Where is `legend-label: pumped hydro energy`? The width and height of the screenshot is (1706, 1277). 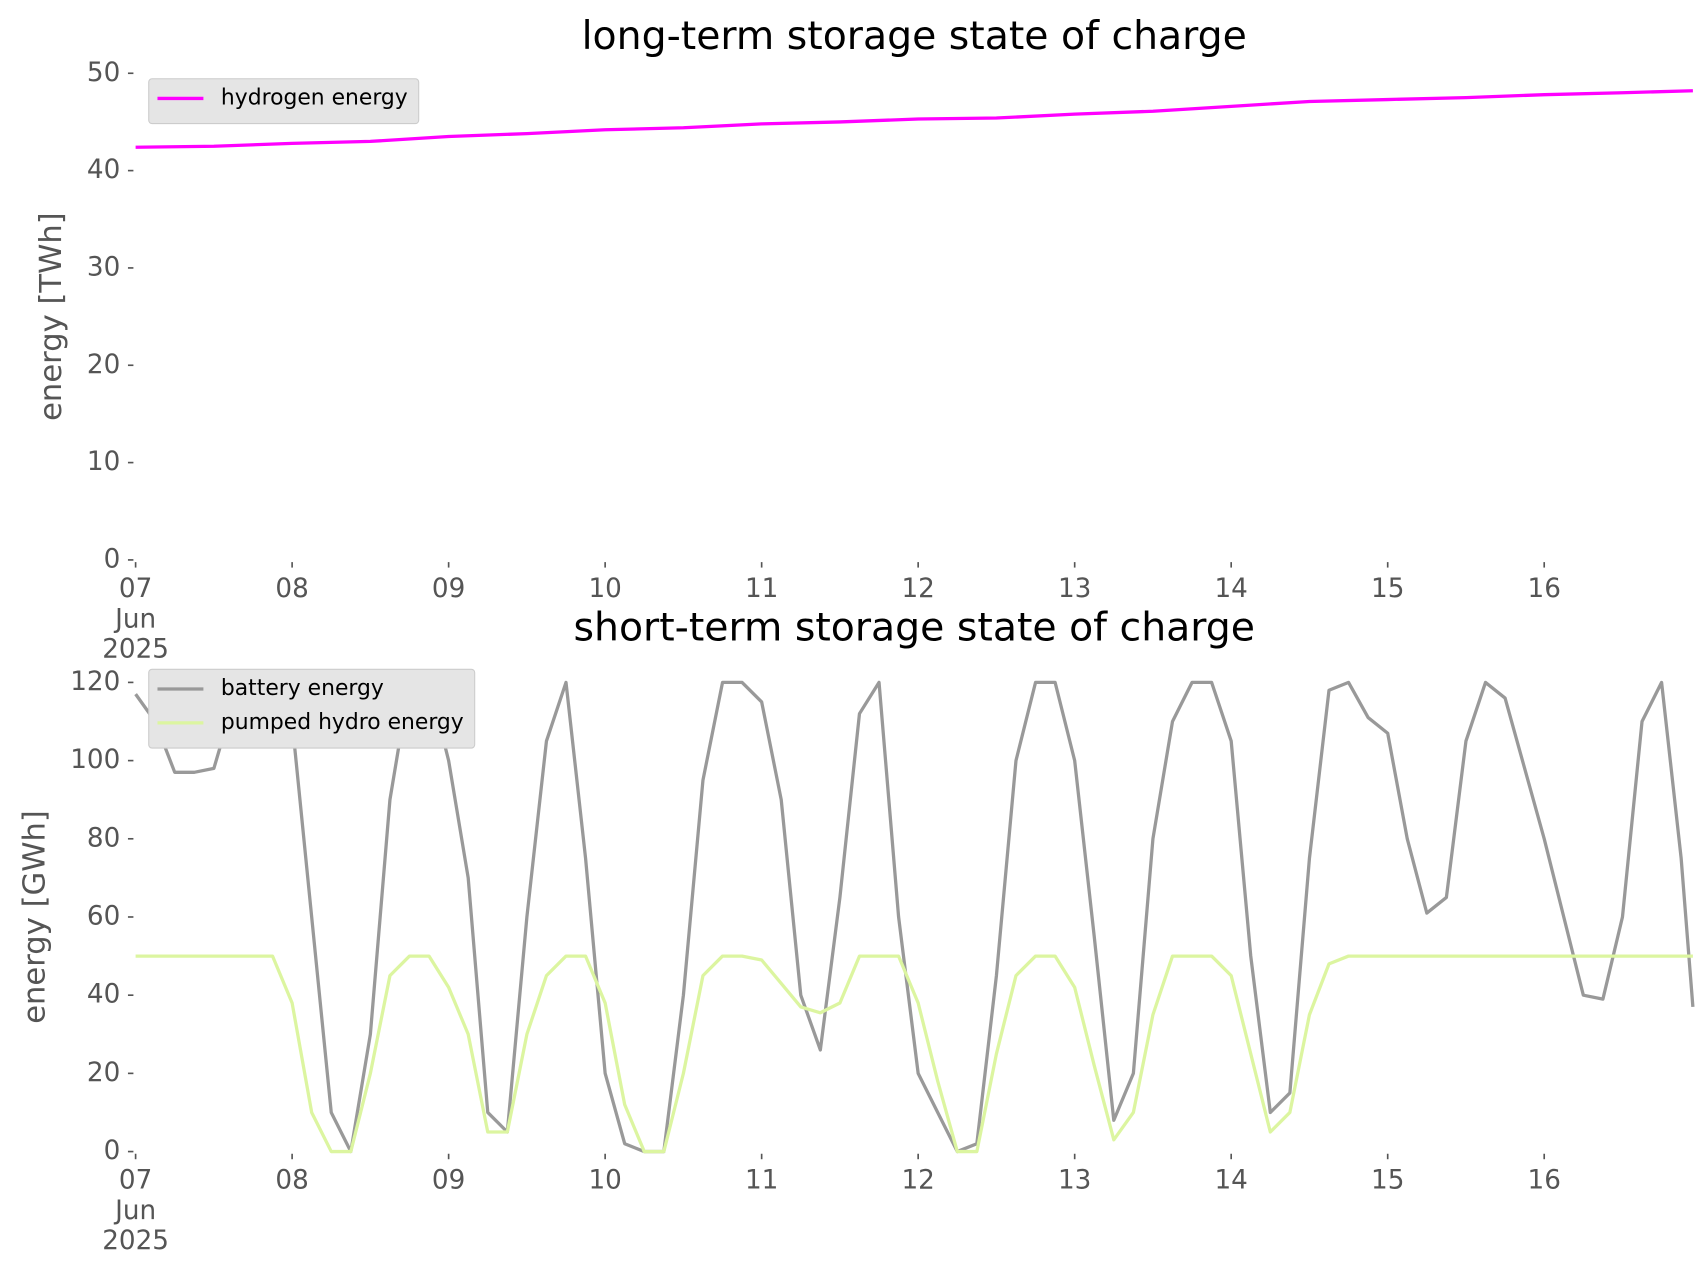 legend-label: pumped hydro energy is located at coordinates (342, 722).